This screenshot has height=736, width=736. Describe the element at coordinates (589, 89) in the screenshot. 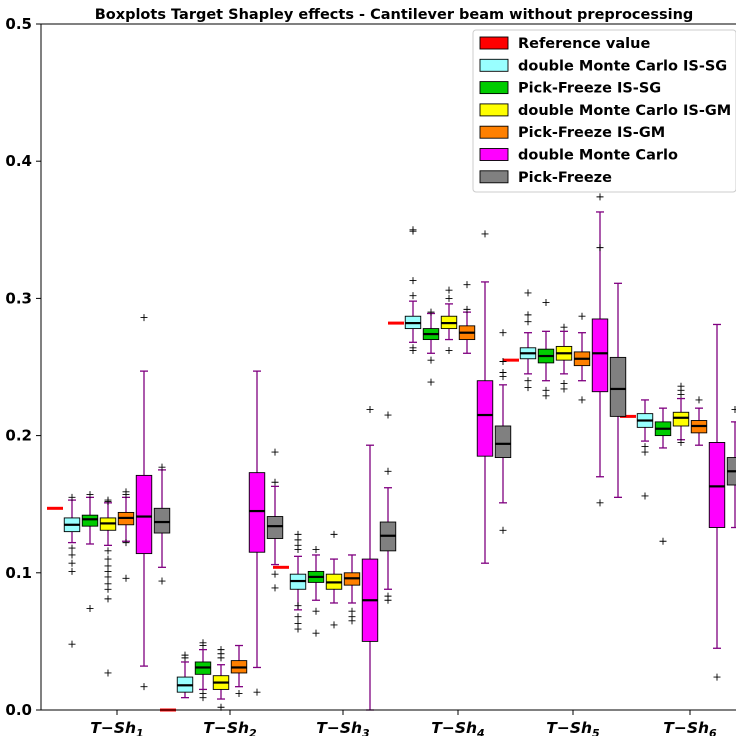

I see `legend-label: Pick-Freeze IS-SG` at that location.